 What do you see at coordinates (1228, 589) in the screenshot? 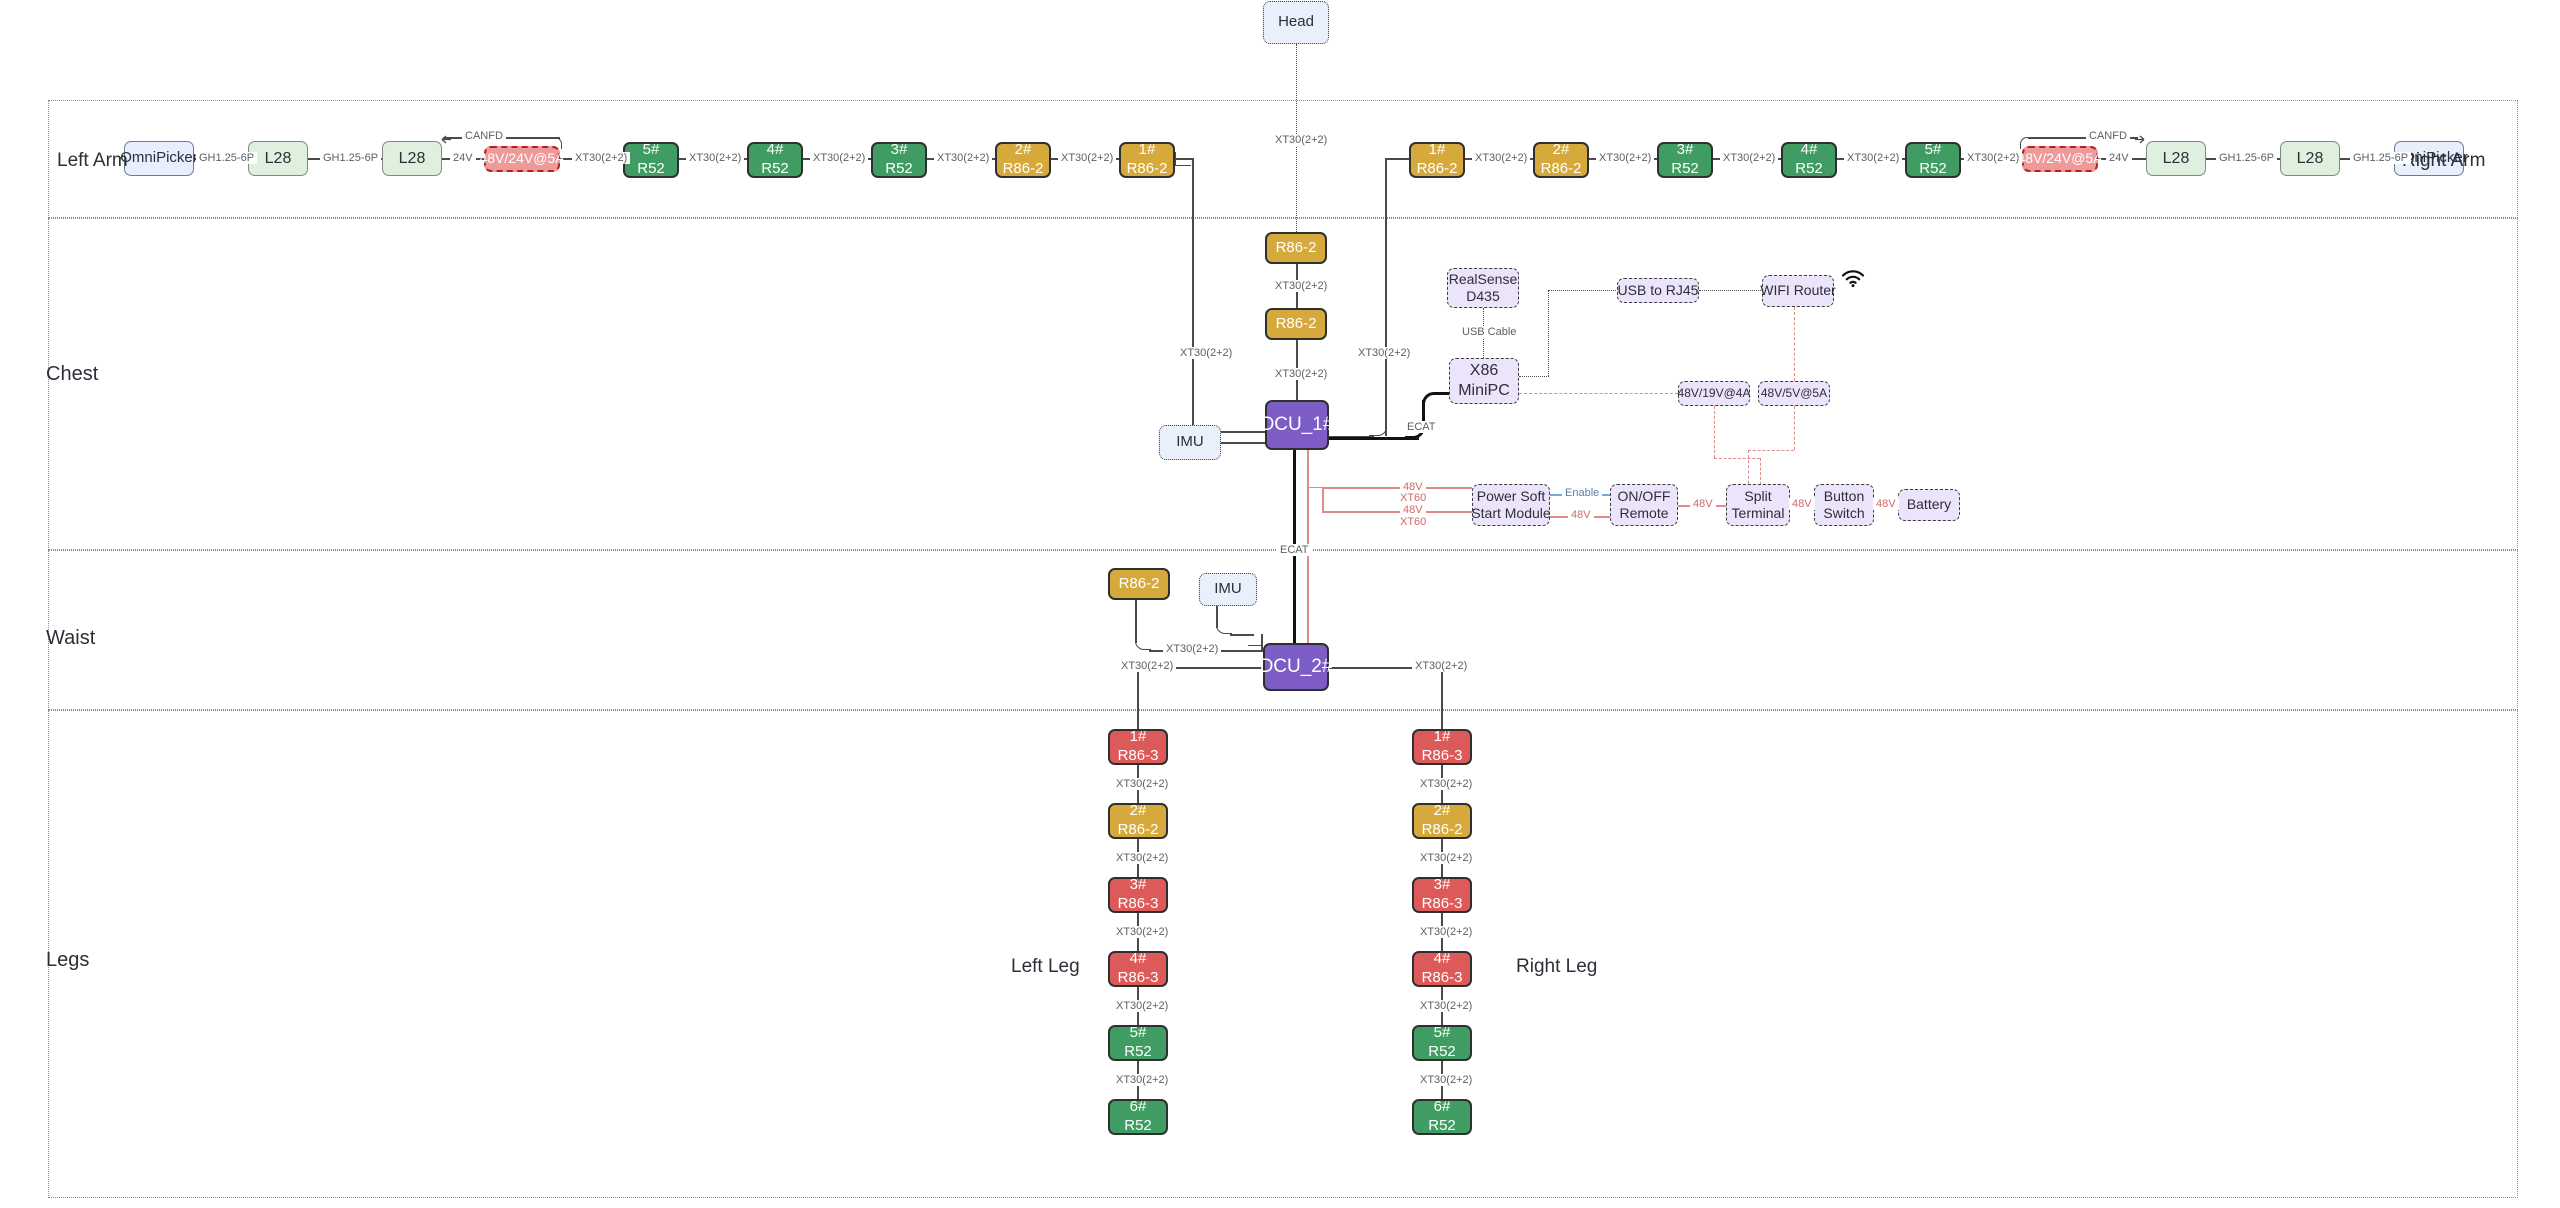
I see `node-waist-imu: IMU` at bounding box center [1228, 589].